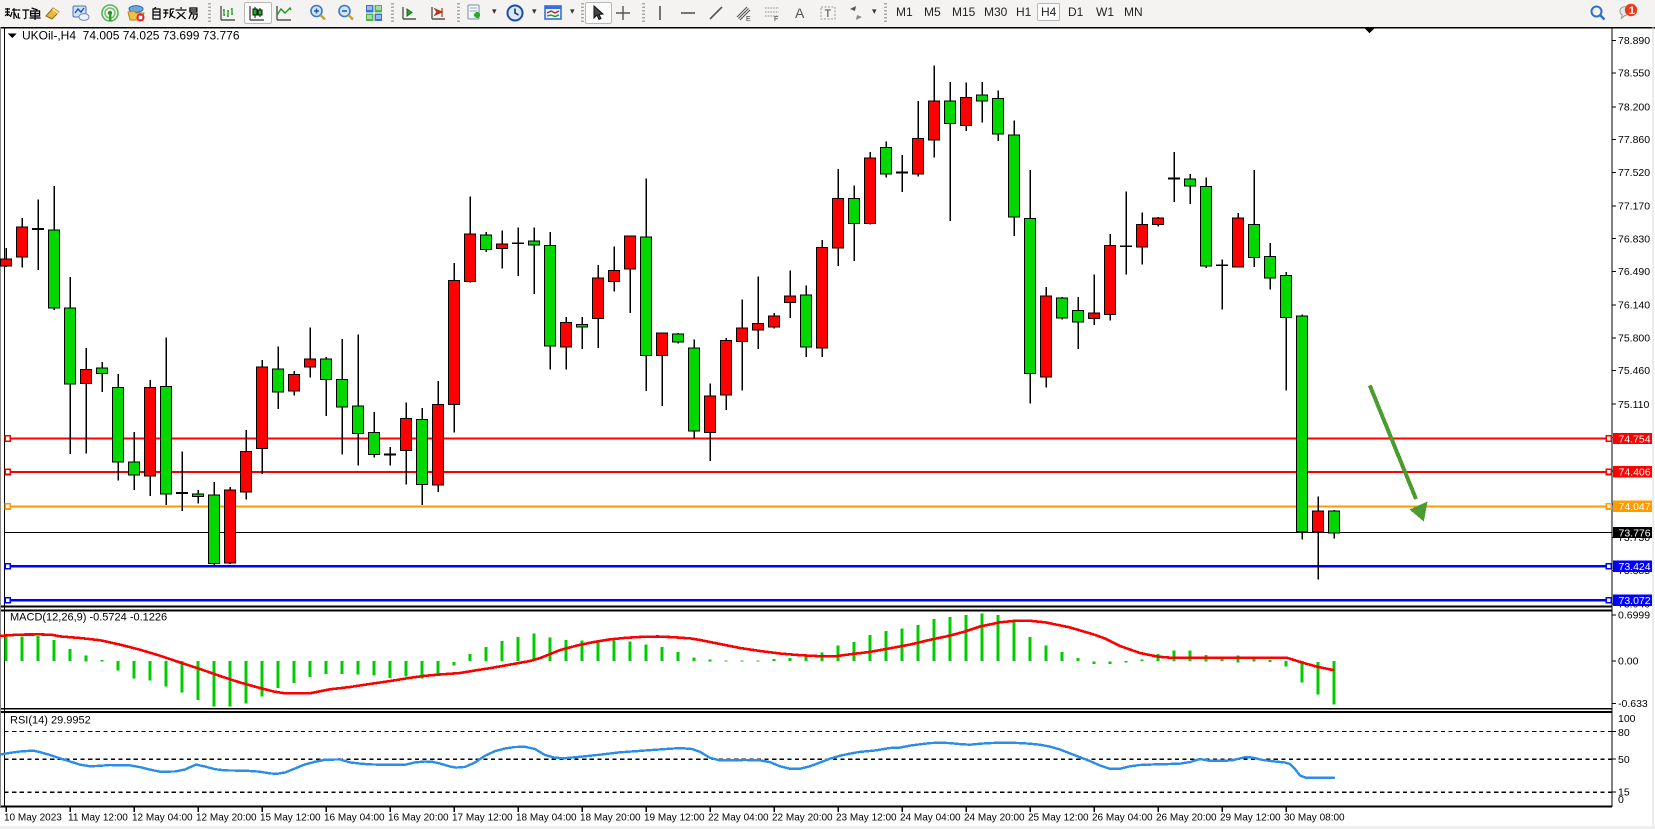 This screenshot has height=829, width=1655. I want to click on svg-text: MACD(12,26,9) -0.5724 -0.1226, so click(88, 618).